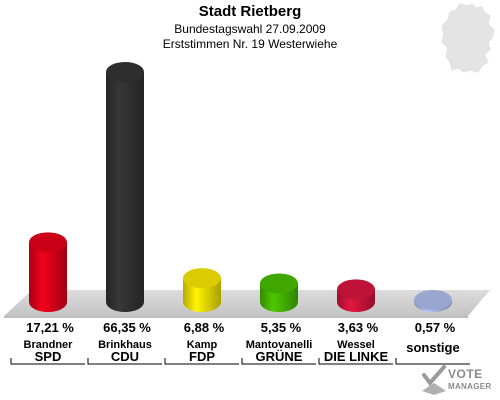 Image resolution: width=500 pixels, height=400 pixels. Describe the element at coordinates (250, 44) in the screenshot. I see `chart-subtitle-district: Erststimmen Nr. 19 Westerwiehe` at that location.